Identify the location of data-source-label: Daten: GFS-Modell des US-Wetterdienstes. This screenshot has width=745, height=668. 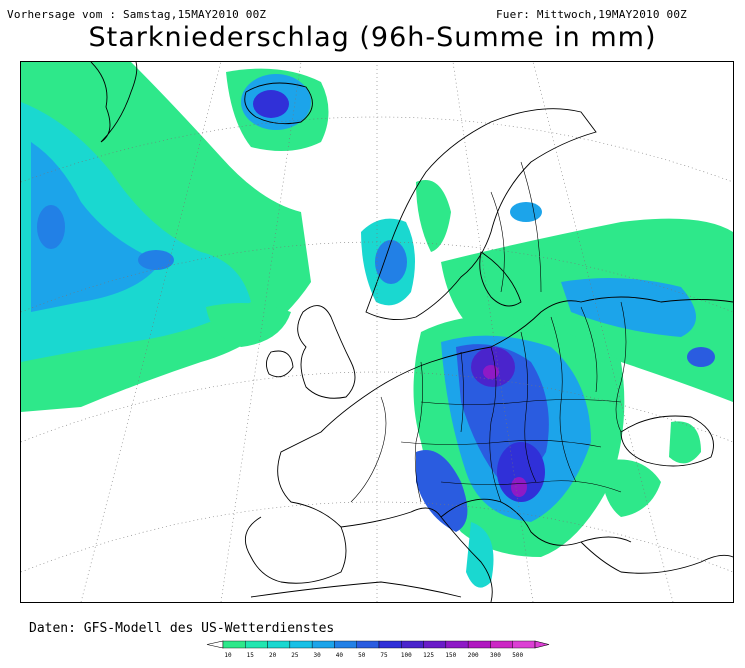
(182, 628).